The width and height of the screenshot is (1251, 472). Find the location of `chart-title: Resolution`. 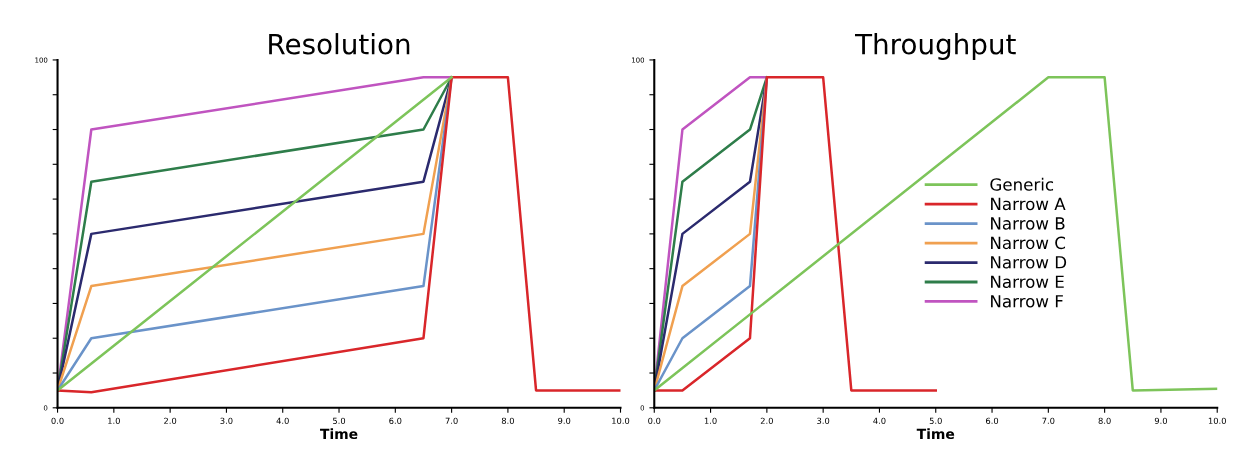

chart-title: Resolution is located at coordinates (339, 44).